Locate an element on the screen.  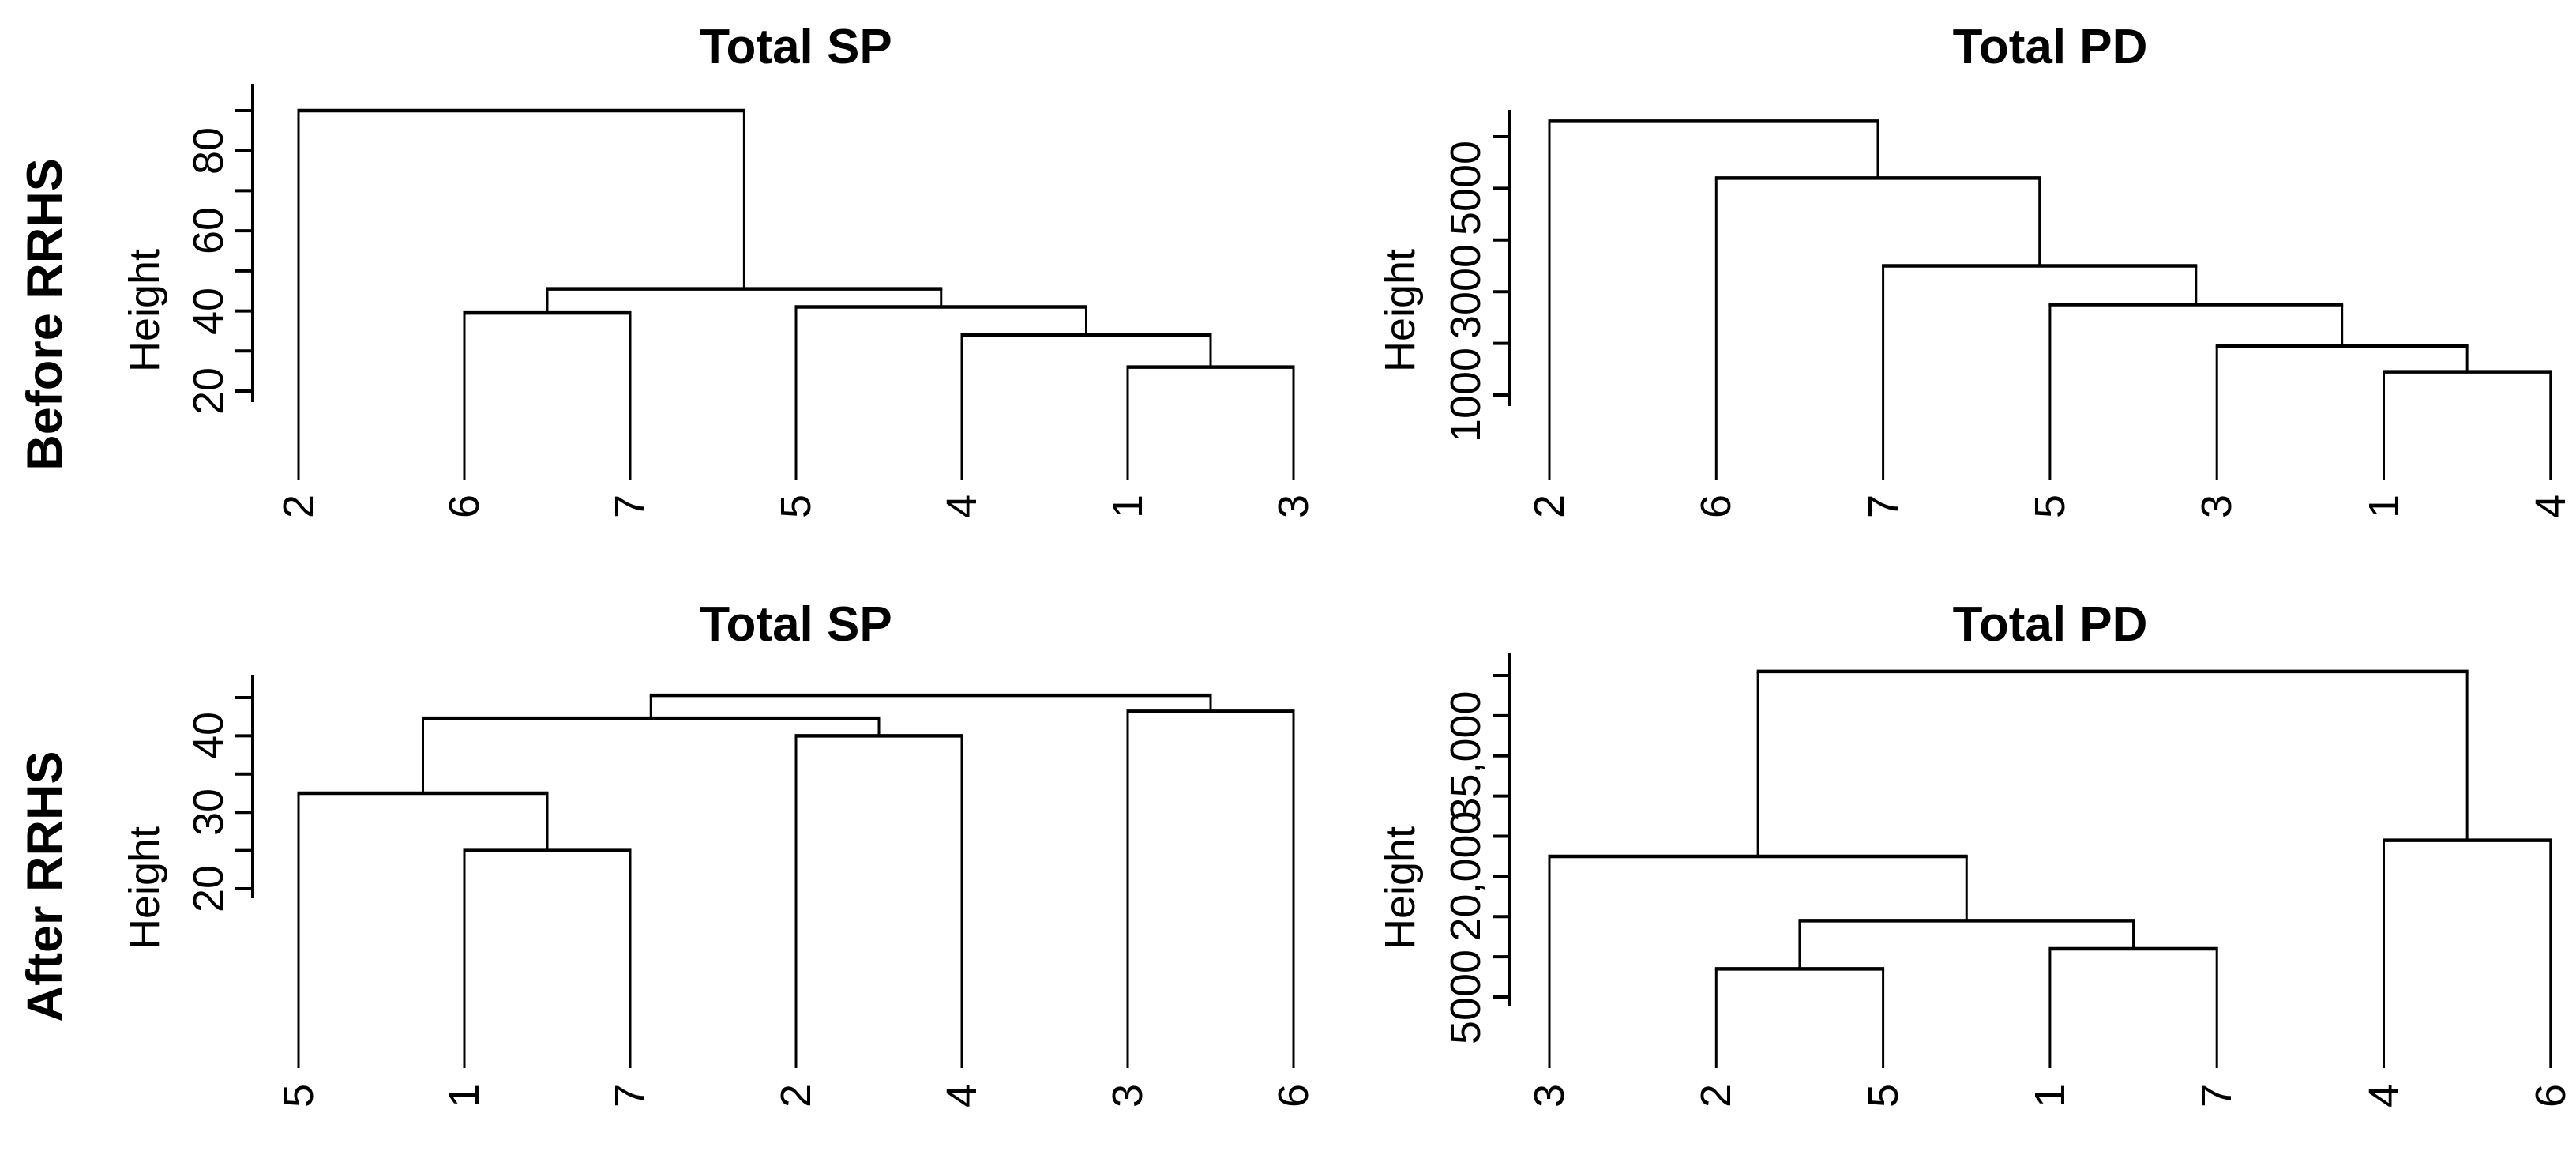
y-tick-label-before_sp: 60 is located at coordinates (208, 231).